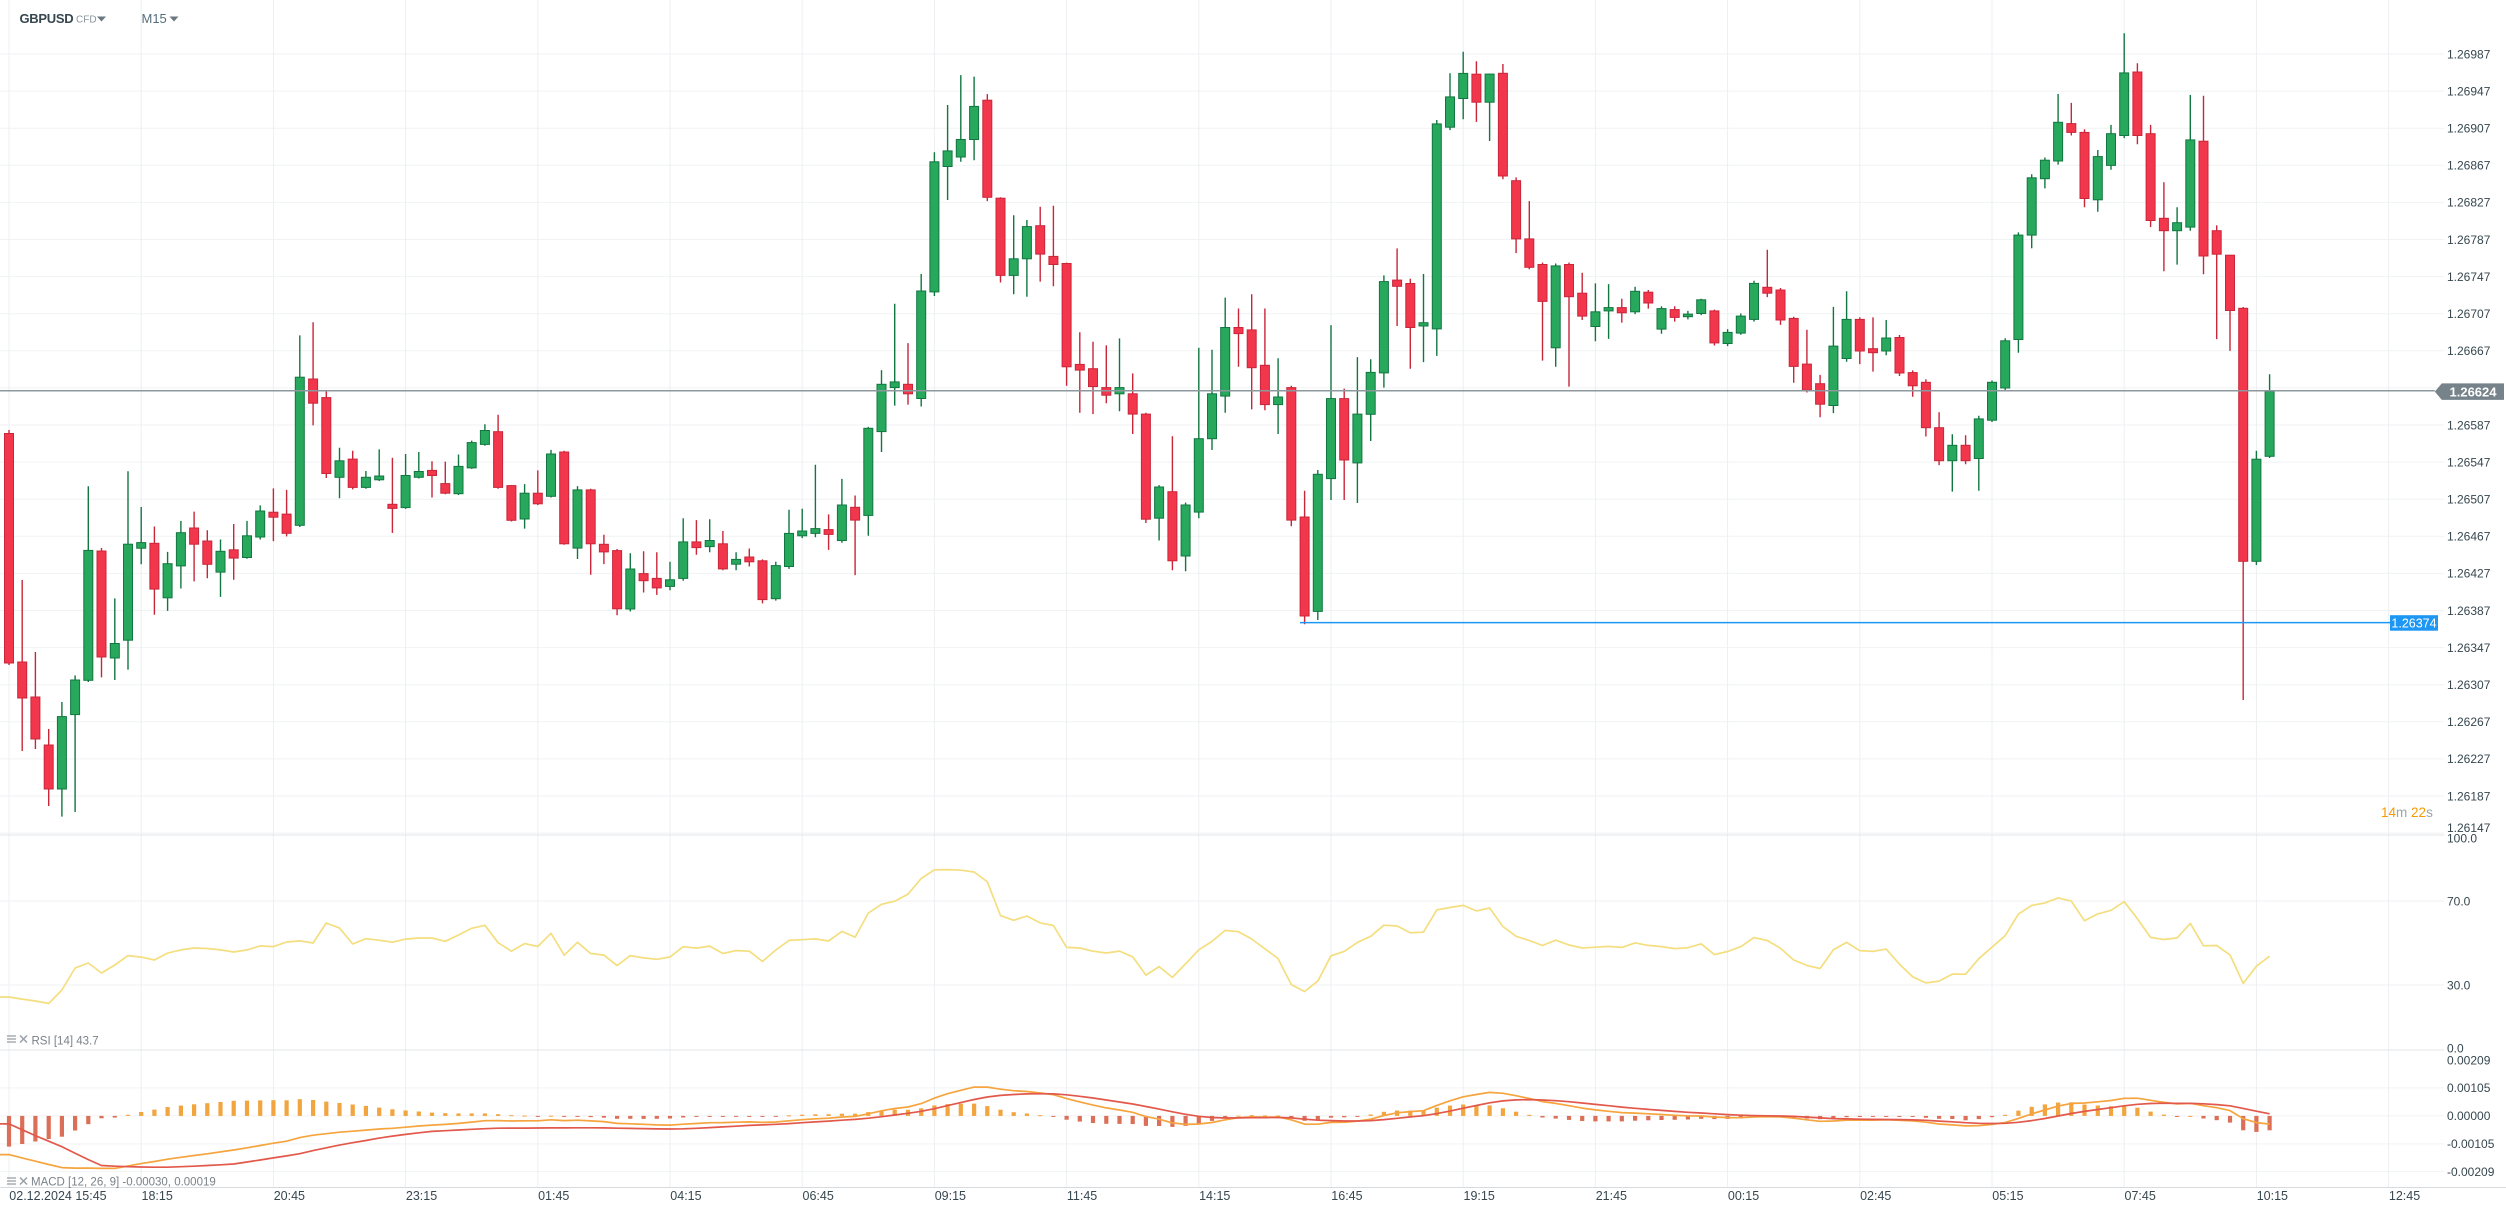  What do you see at coordinates (1875, 1196) in the screenshot?
I see `svg-text: 02:45` at bounding box center [1875, 1196].